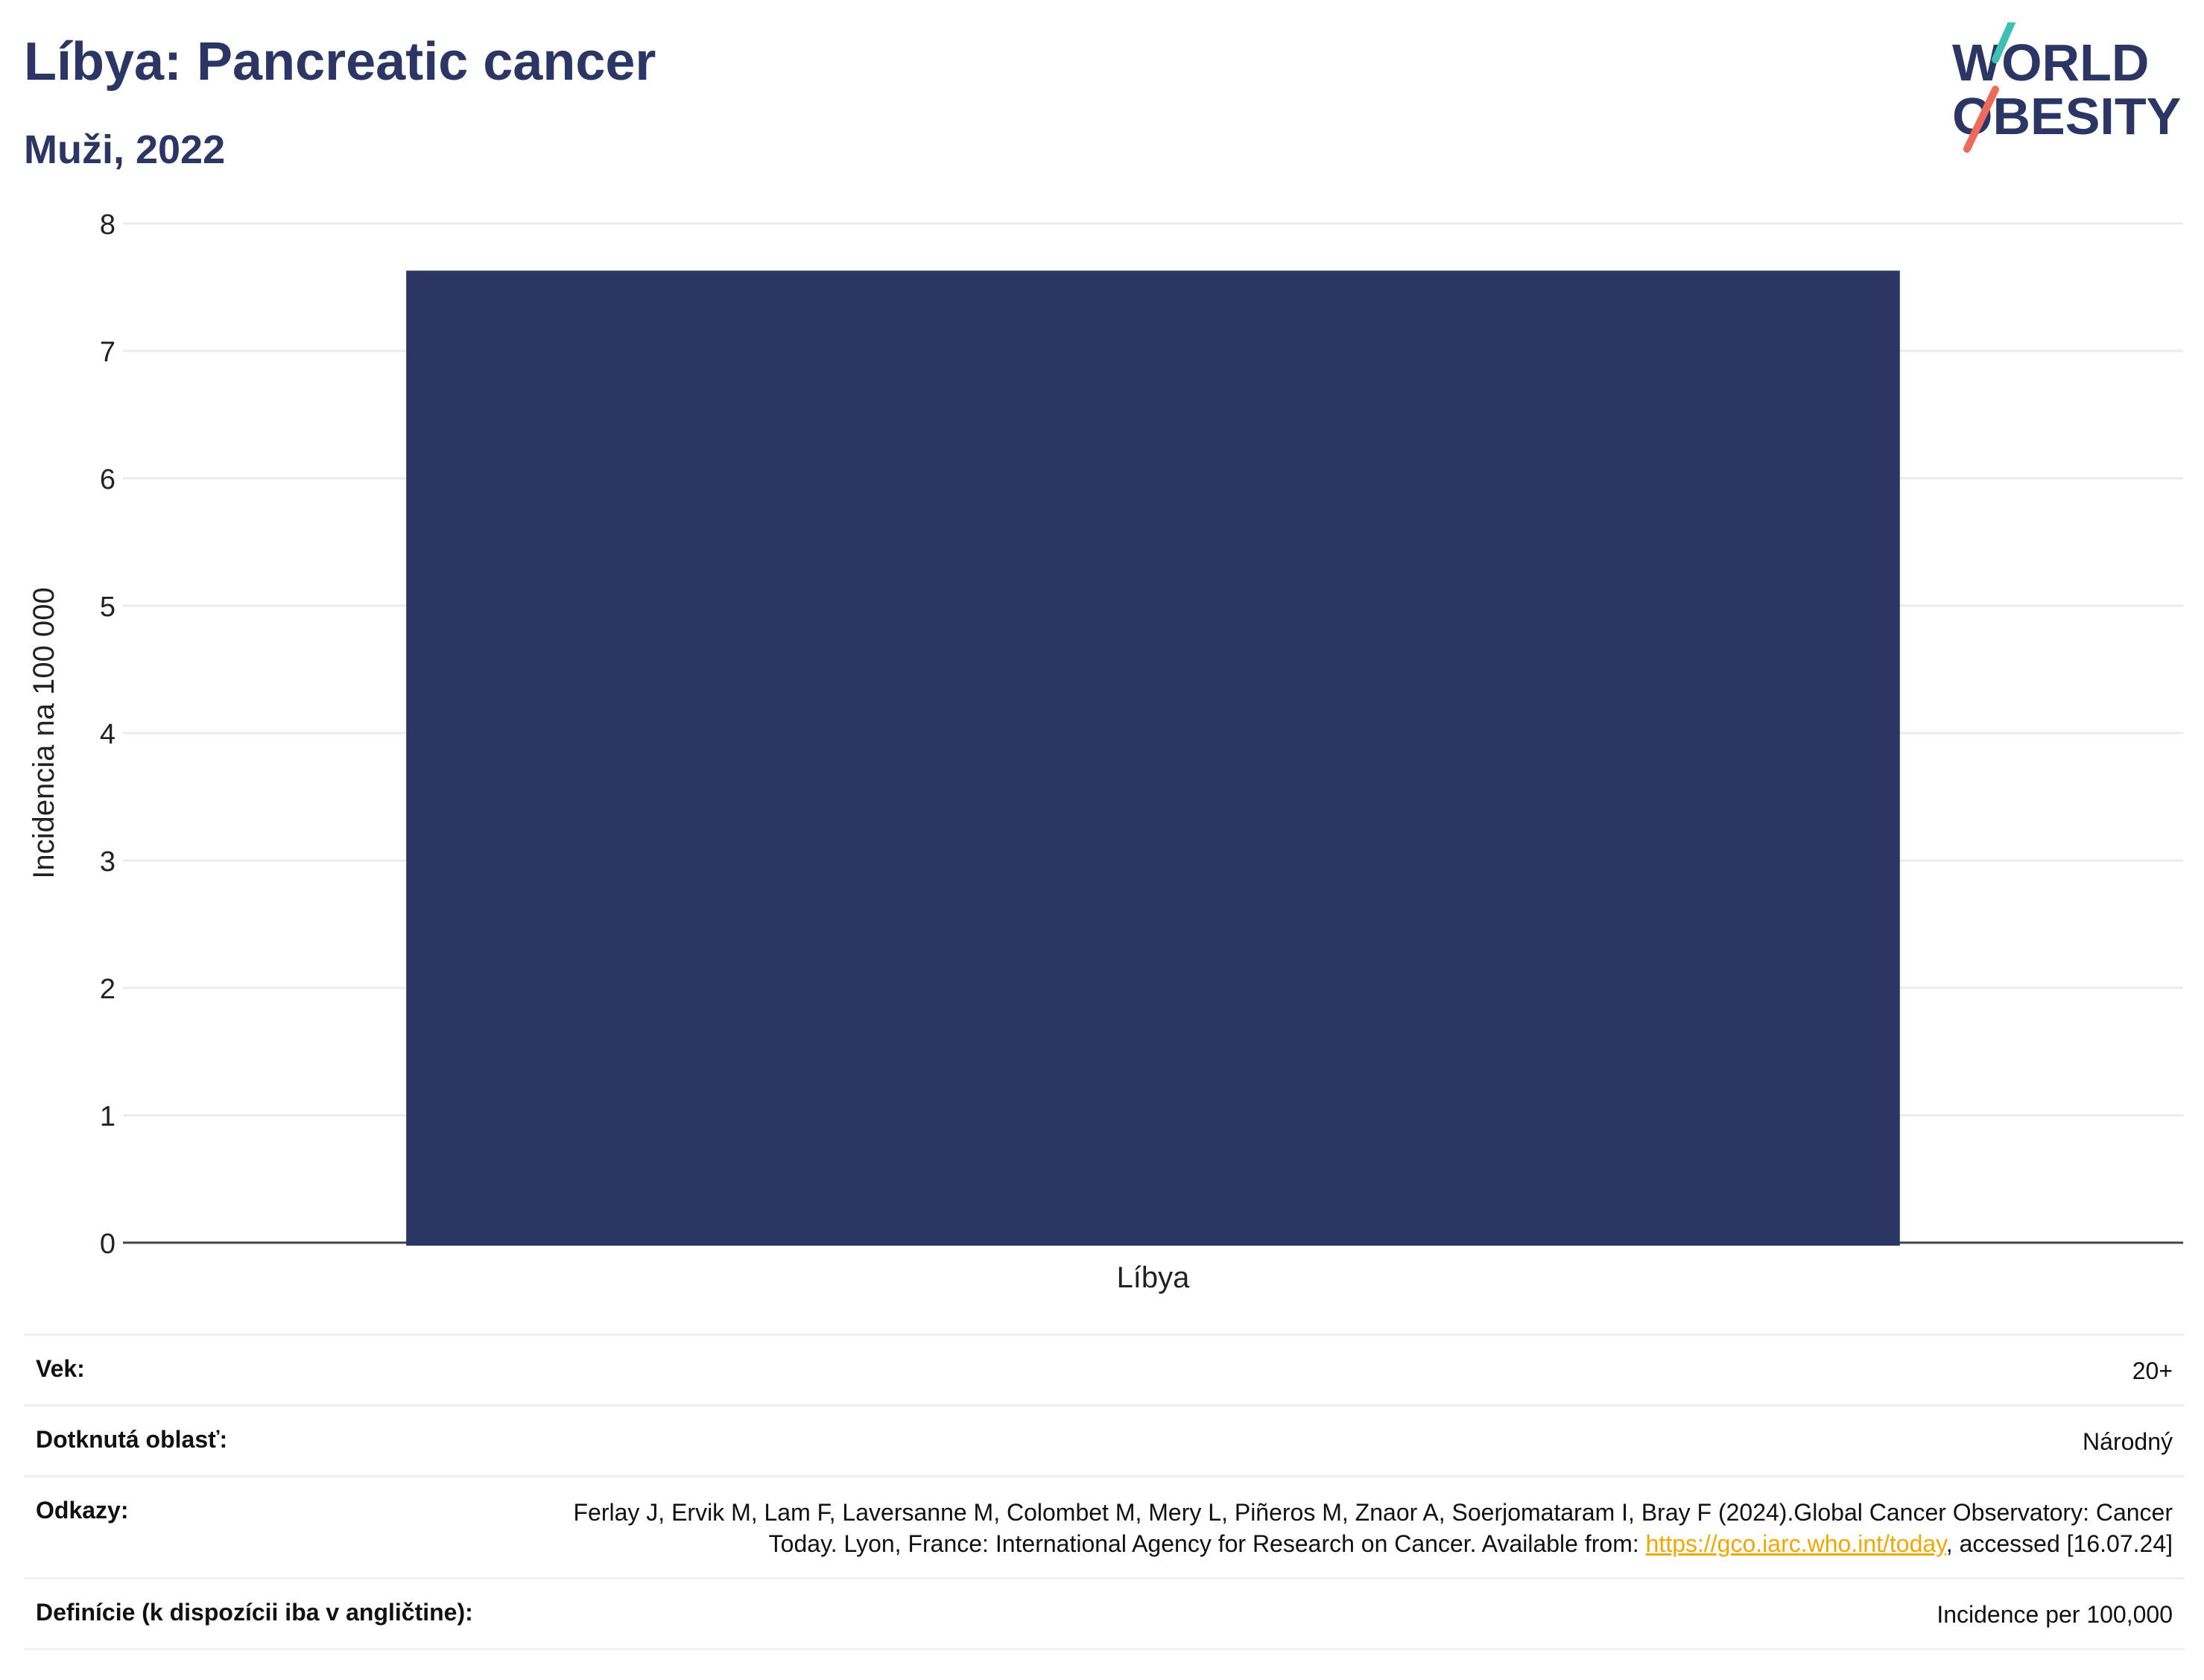 The height and width of the screenshot is (1680, 2204). What do you see at coordinates (1104, 1439) in the screenshot?
I see `info-row-area: Dotknutá oblasť: Národný` at bounding box center [1104, 1439].